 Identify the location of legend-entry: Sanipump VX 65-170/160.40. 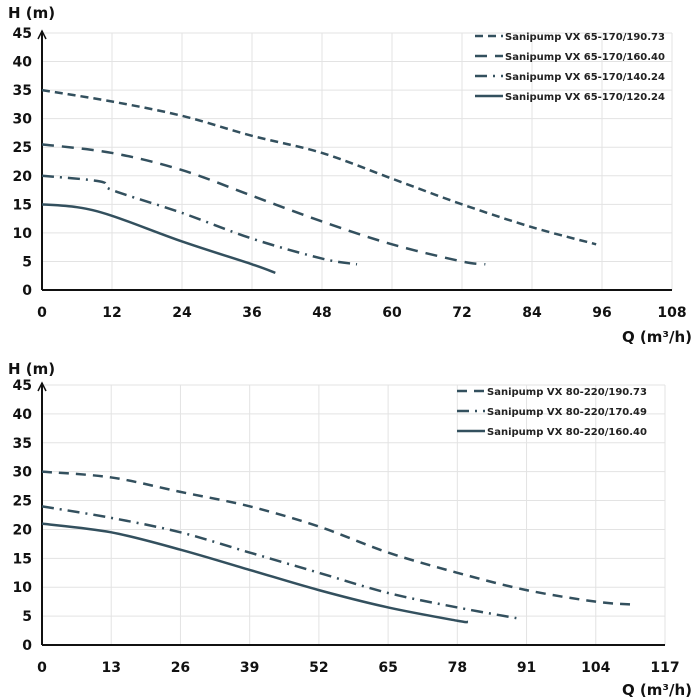
(585, 57).